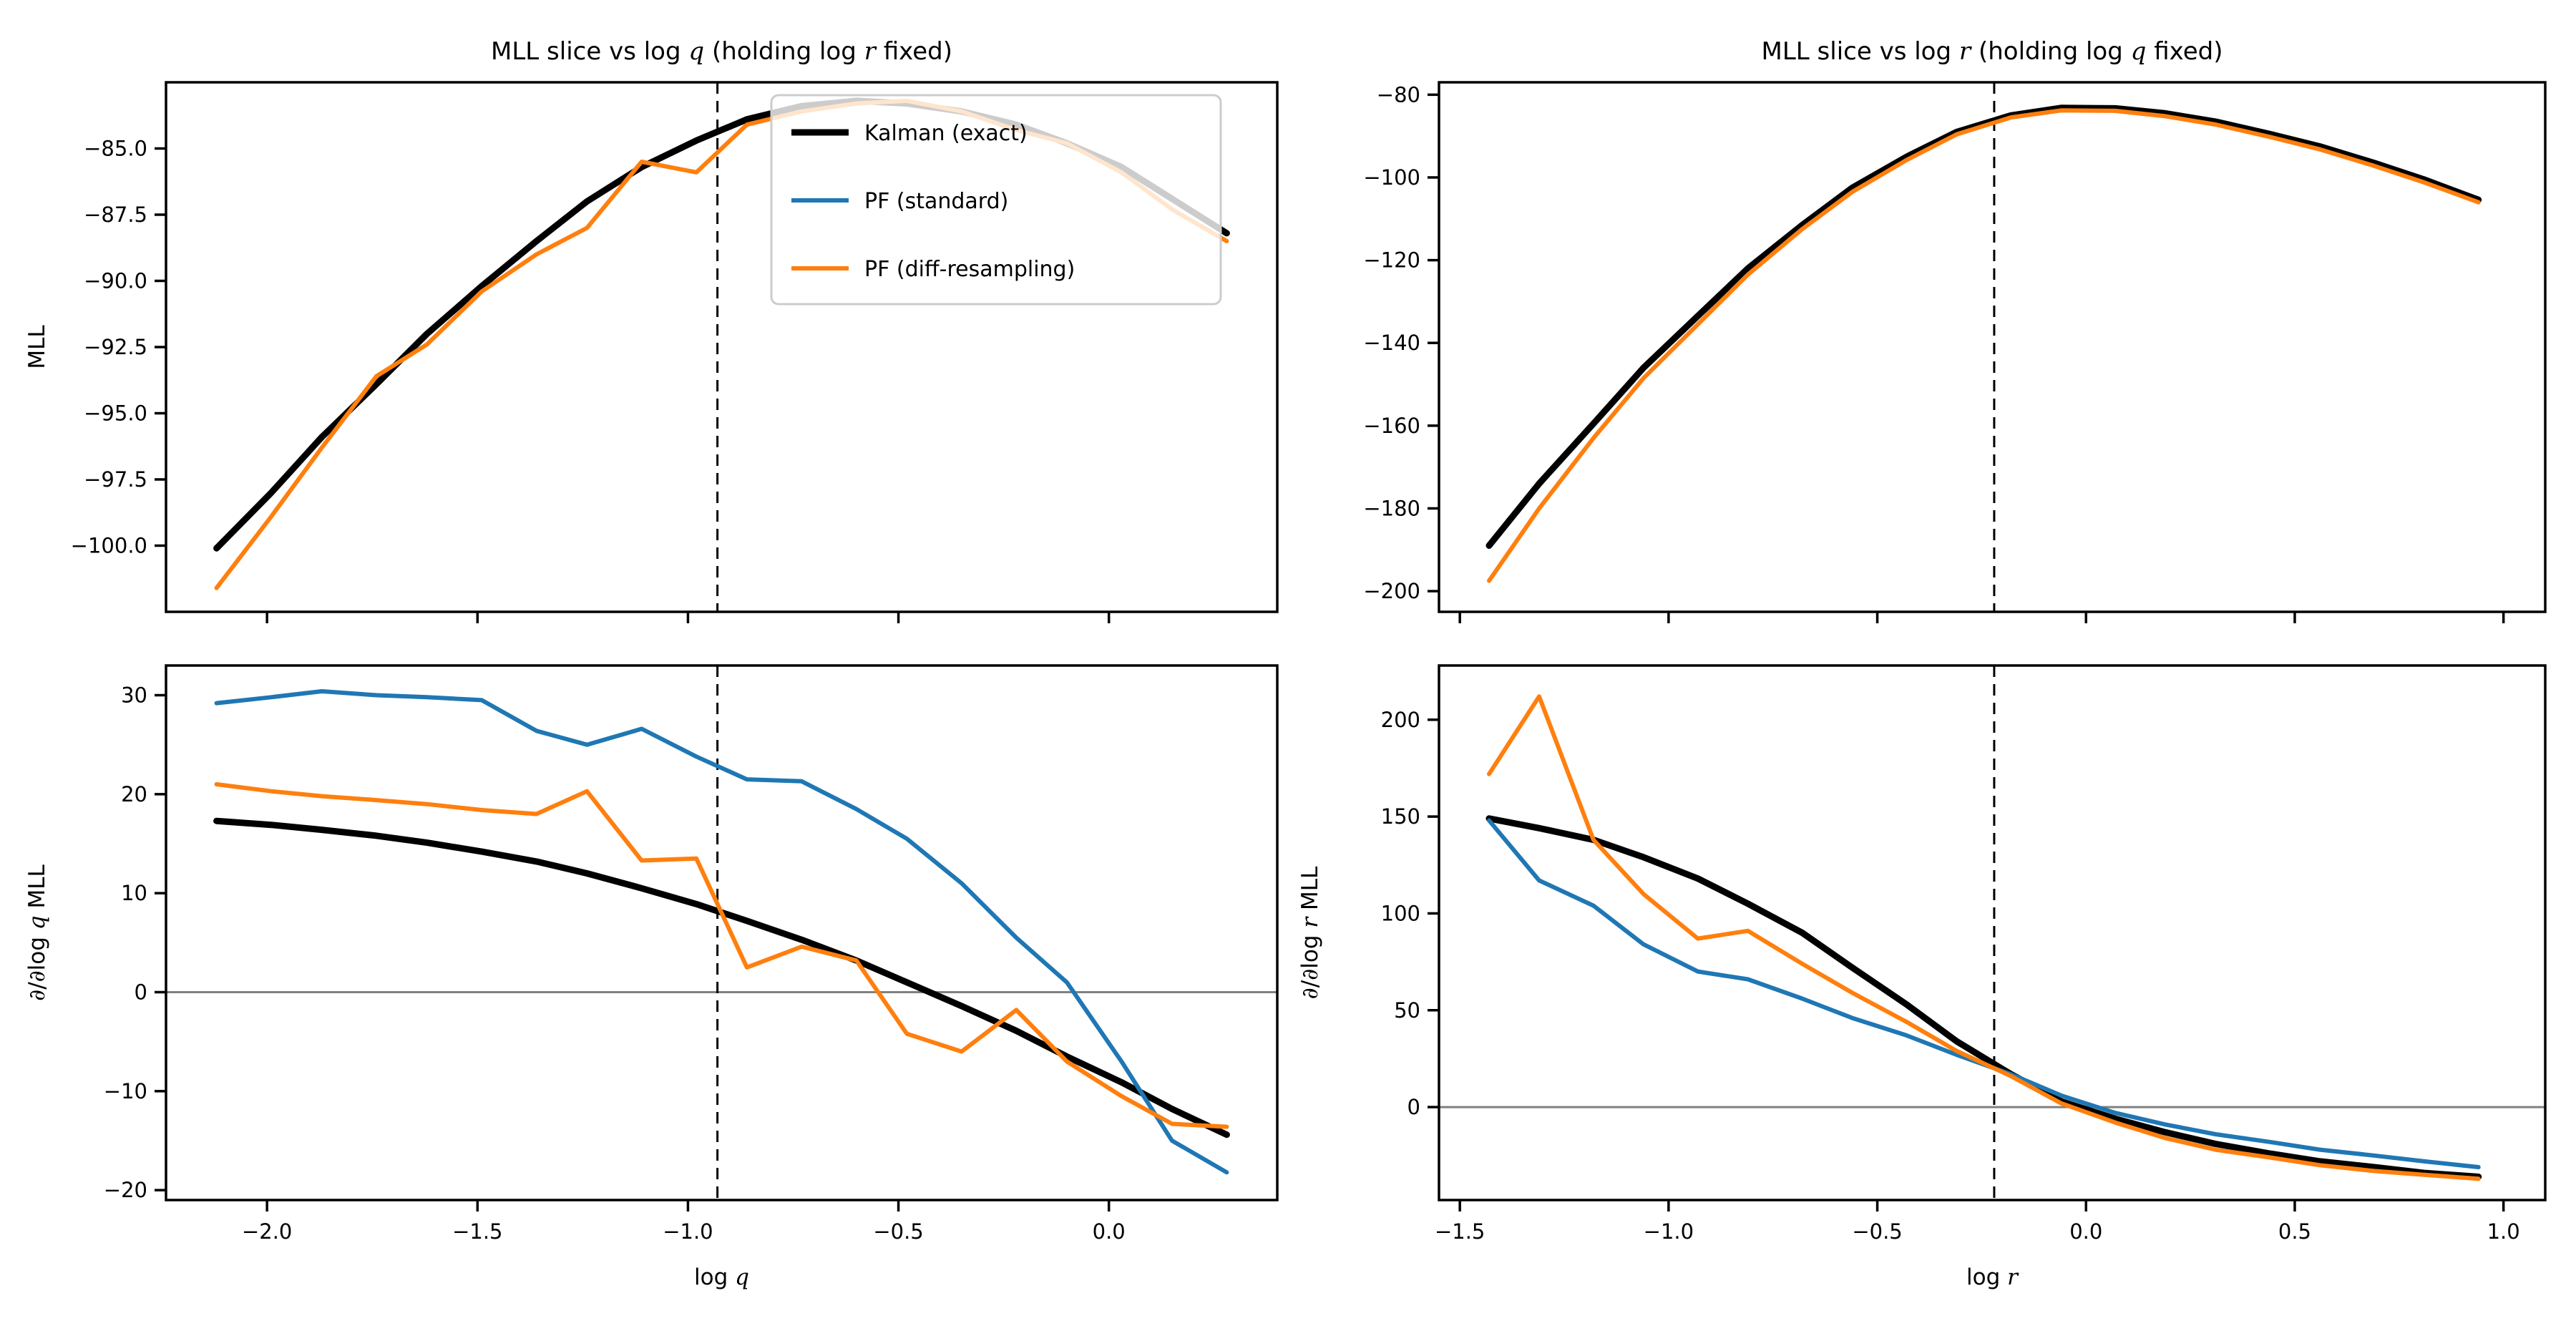 The width and height of the screenshot is (2576, 1331). What do you see at coordinates (969, 269) in the screenshot?
I see `legend-entry-label: PF (diff-resampling)` at bounding box center [969, 269].